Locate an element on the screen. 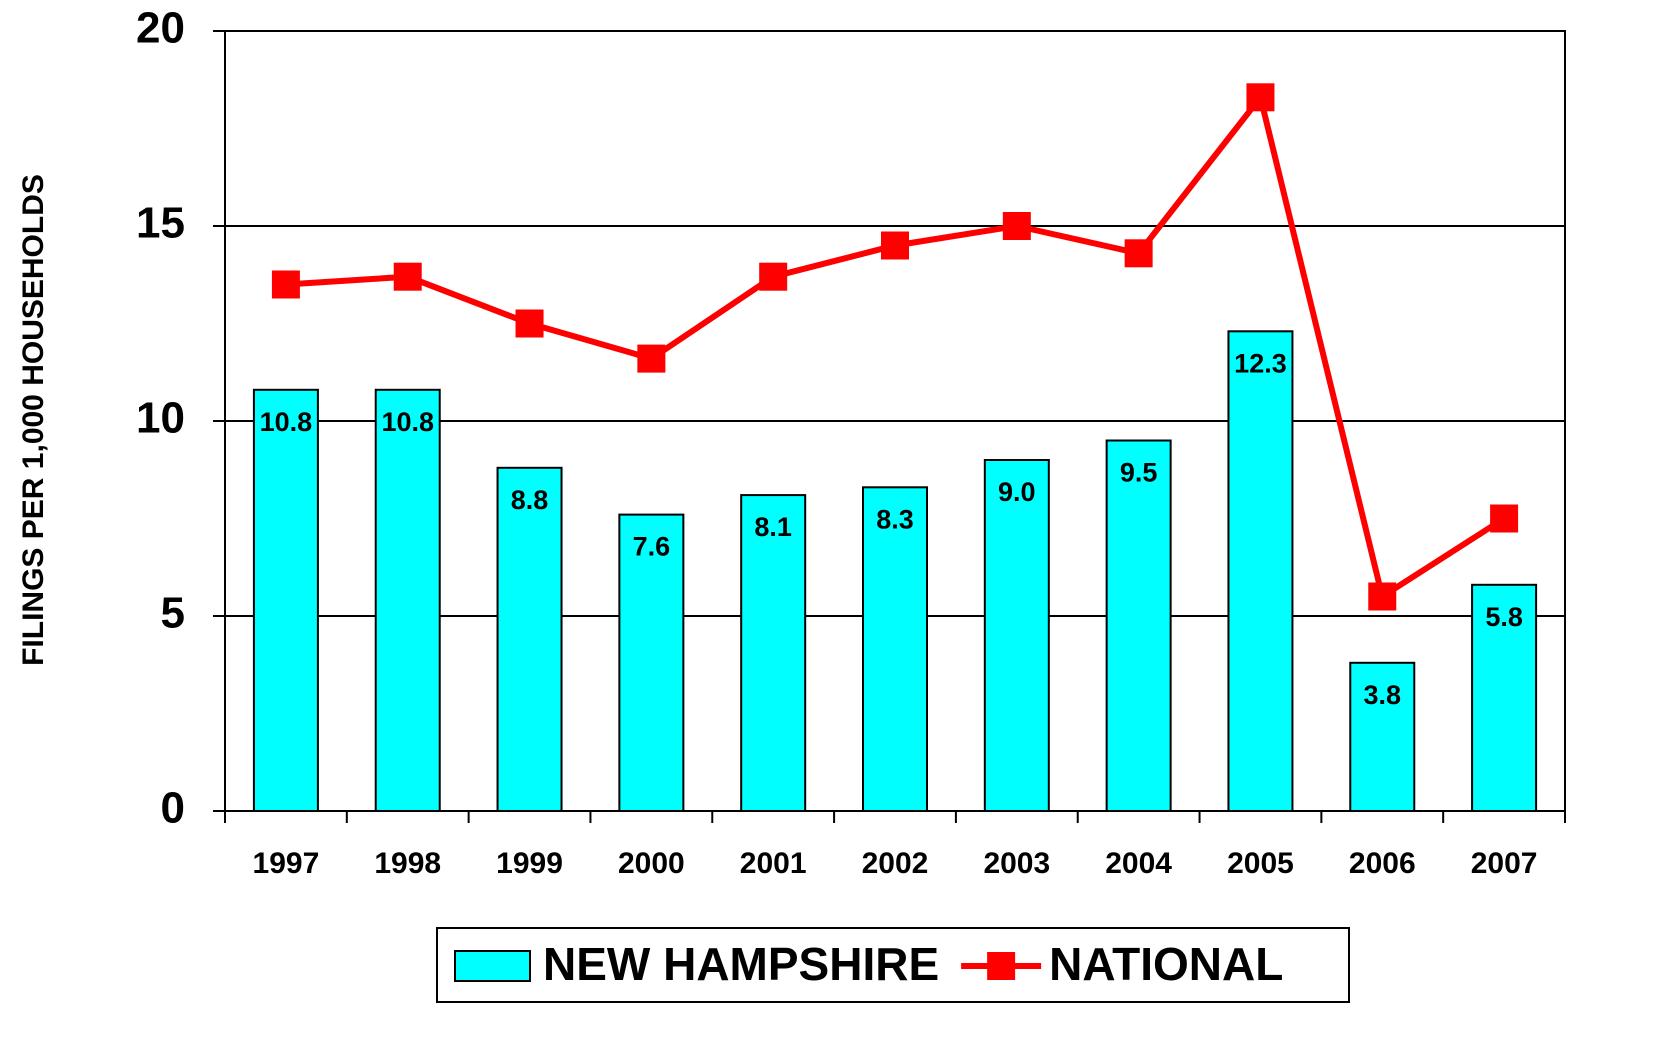 The image size is (1653, 1058). x-tick-label: 1999 is located at coordinates (529, 863).